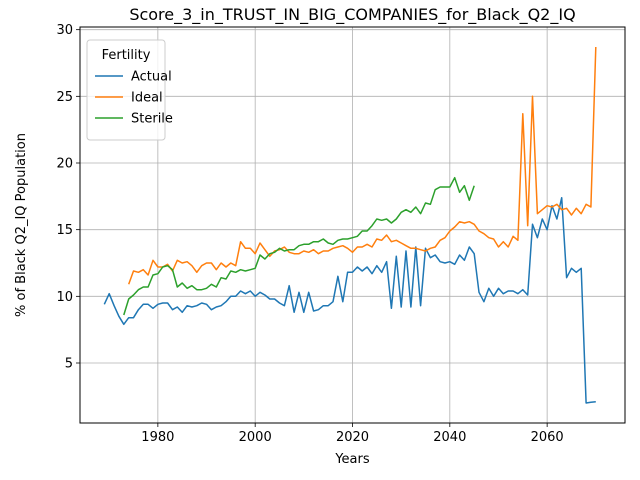 This screenshot has height=480, width=640. What do you see at coordinates (126, 55) in the screenshot?
I see `legend-title: Fertility` at bounding box center [126, 55].